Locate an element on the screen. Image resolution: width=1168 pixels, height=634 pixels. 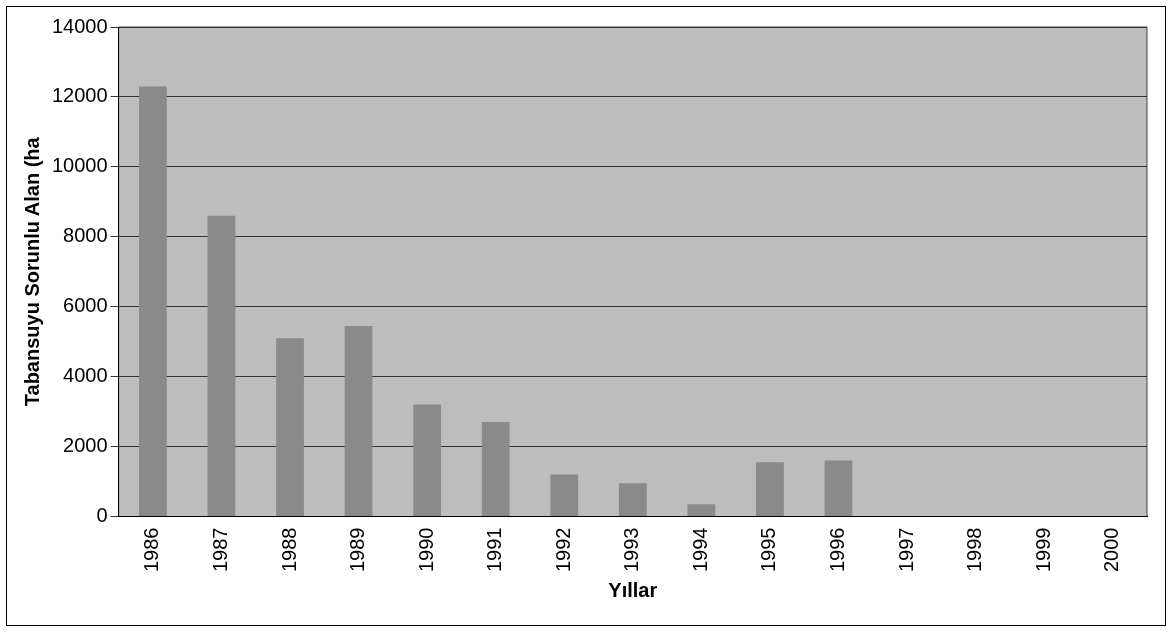
x-tick-label: 1994 is located at coordinates (699, 550).